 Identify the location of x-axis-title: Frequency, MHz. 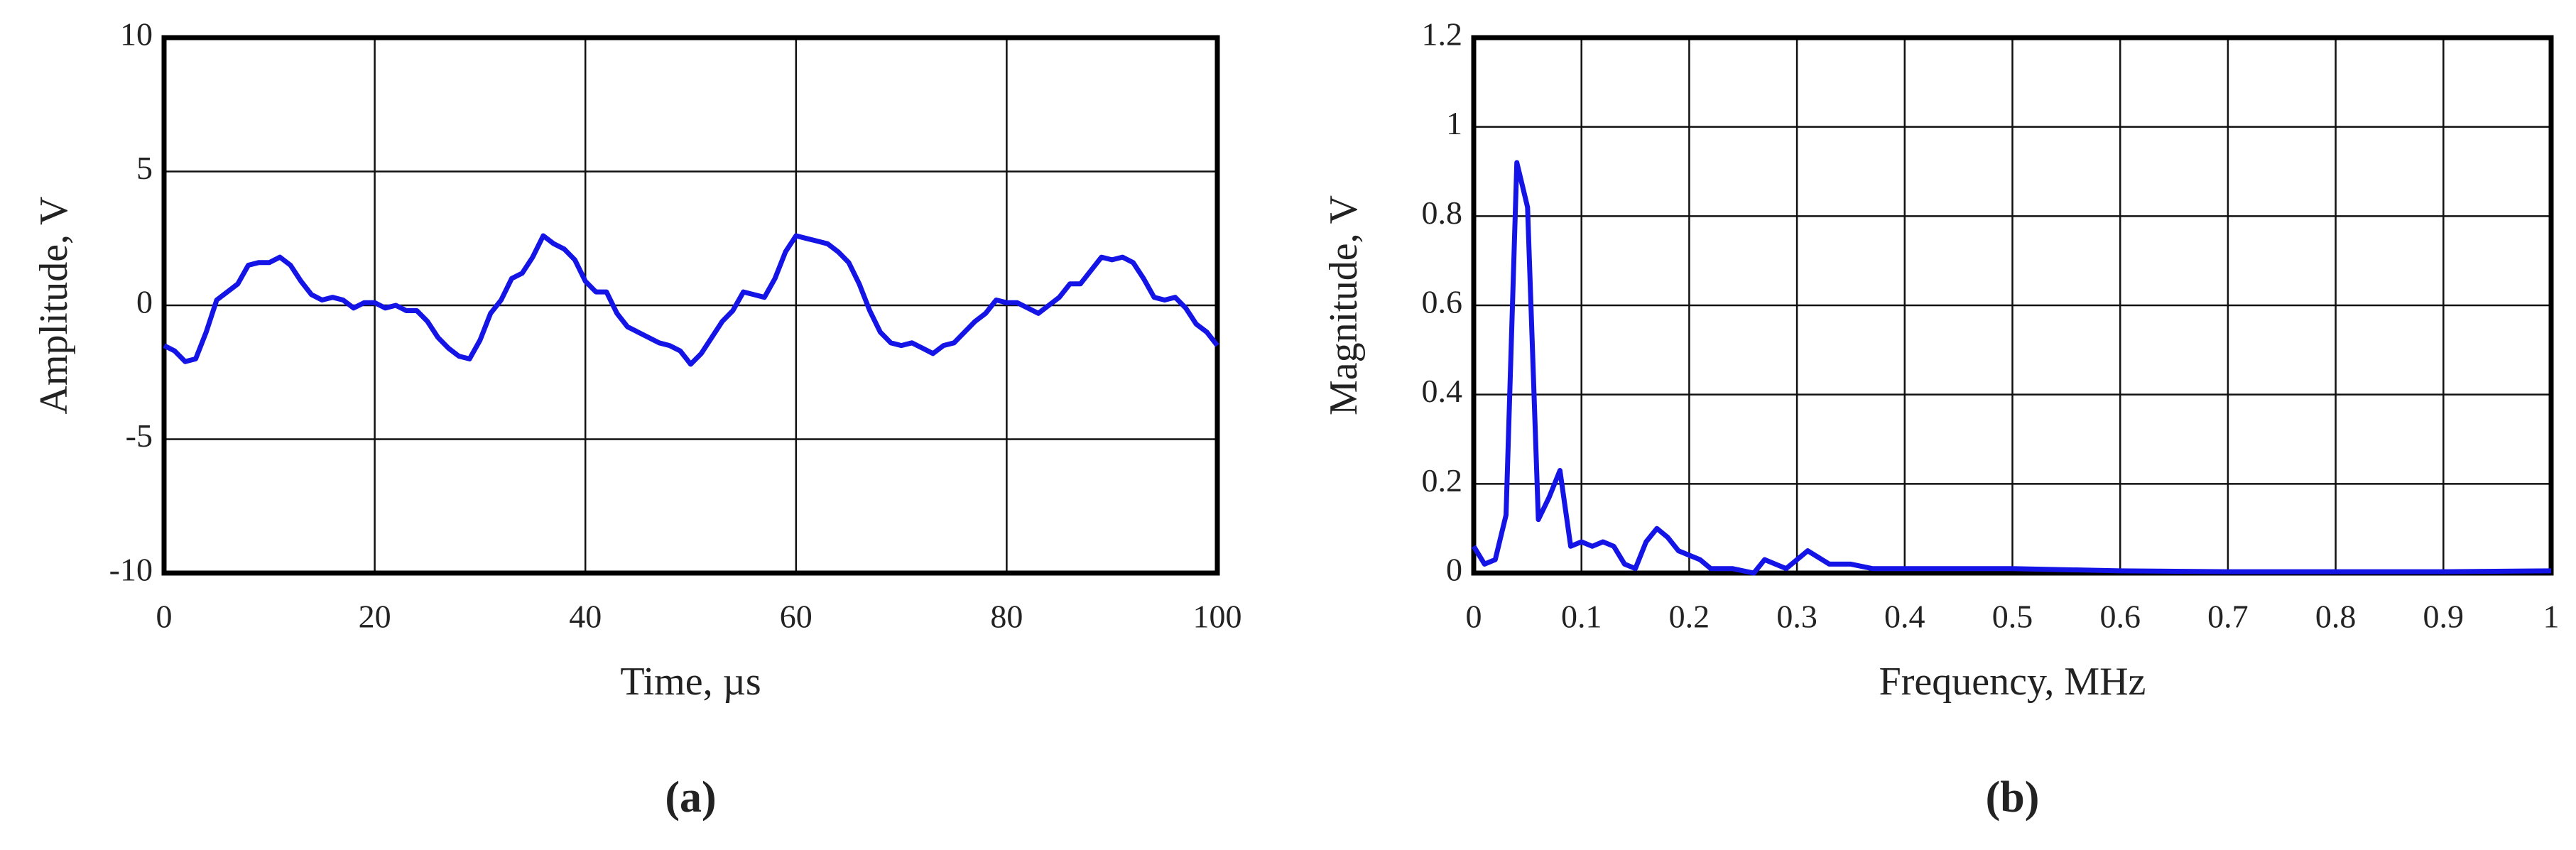
(2013, 682).